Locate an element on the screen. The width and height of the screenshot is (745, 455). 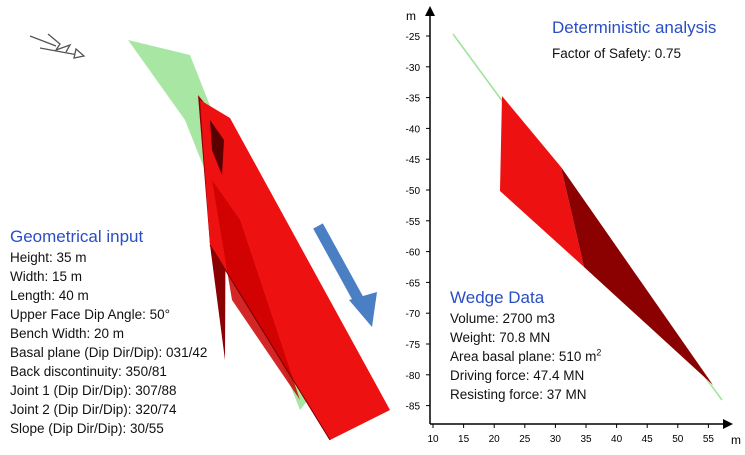
y-tick-label: -80 is located at coordinates (413, 376).